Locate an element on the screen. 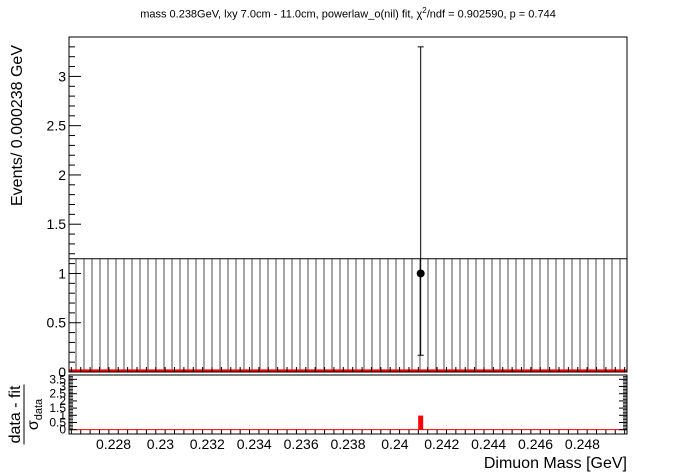 This screenshot has height=472, width=696. title-text-tail: /ndf = 0.902590, p = 0.744 is located at coordinates (491, 14).